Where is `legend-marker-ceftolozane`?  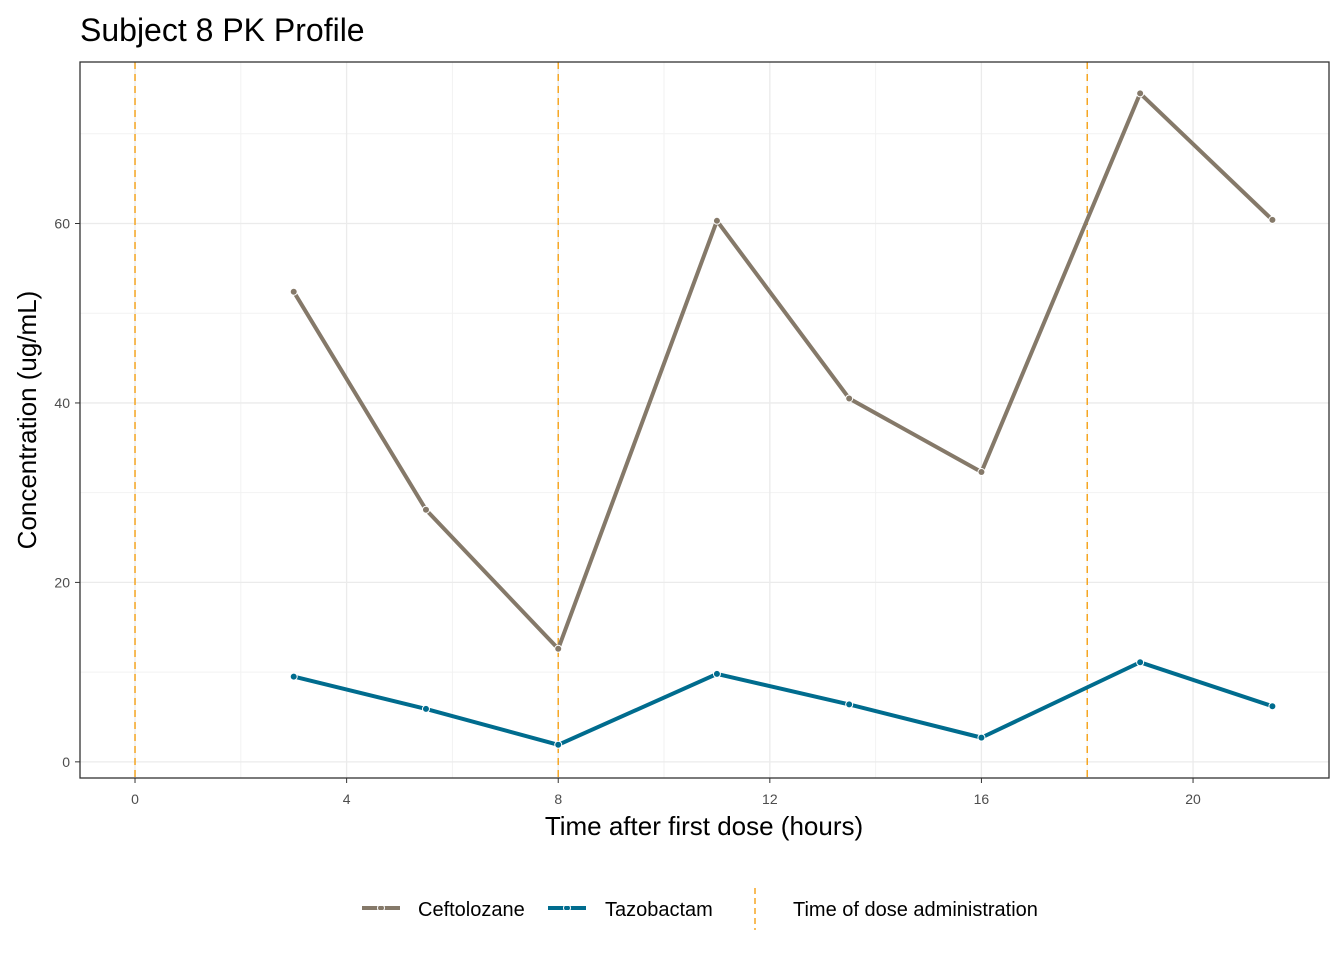
legend-marker-ceftolozane is located at coordinates (381, 908).